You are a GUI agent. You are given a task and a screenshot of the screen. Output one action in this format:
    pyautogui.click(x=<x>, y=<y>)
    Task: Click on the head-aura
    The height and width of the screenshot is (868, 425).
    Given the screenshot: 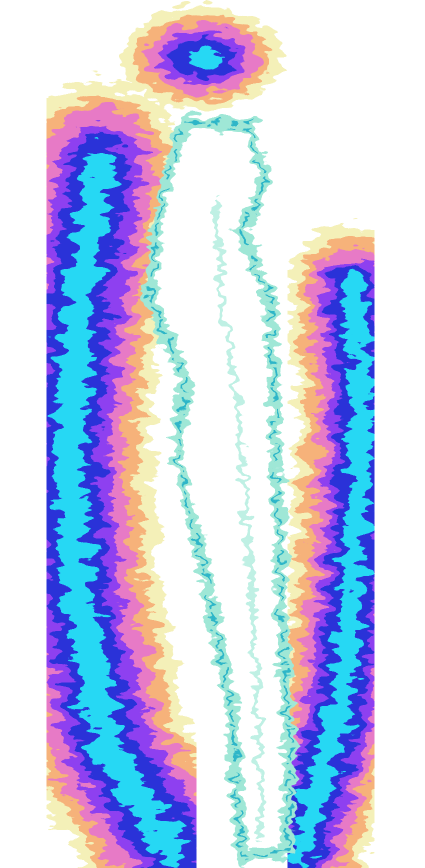 What is the action you would take?
    pyautogui.click(x=202, y=58)
    